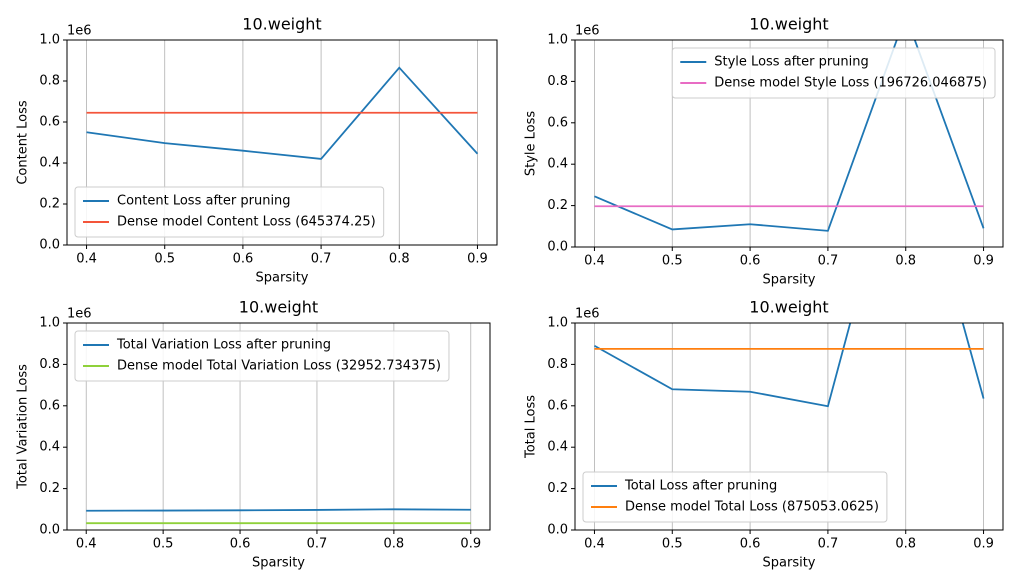  Describe the element at coordinates (531, 144) in the screenshot. I see `y-axis-label: Style Loss` at that location.